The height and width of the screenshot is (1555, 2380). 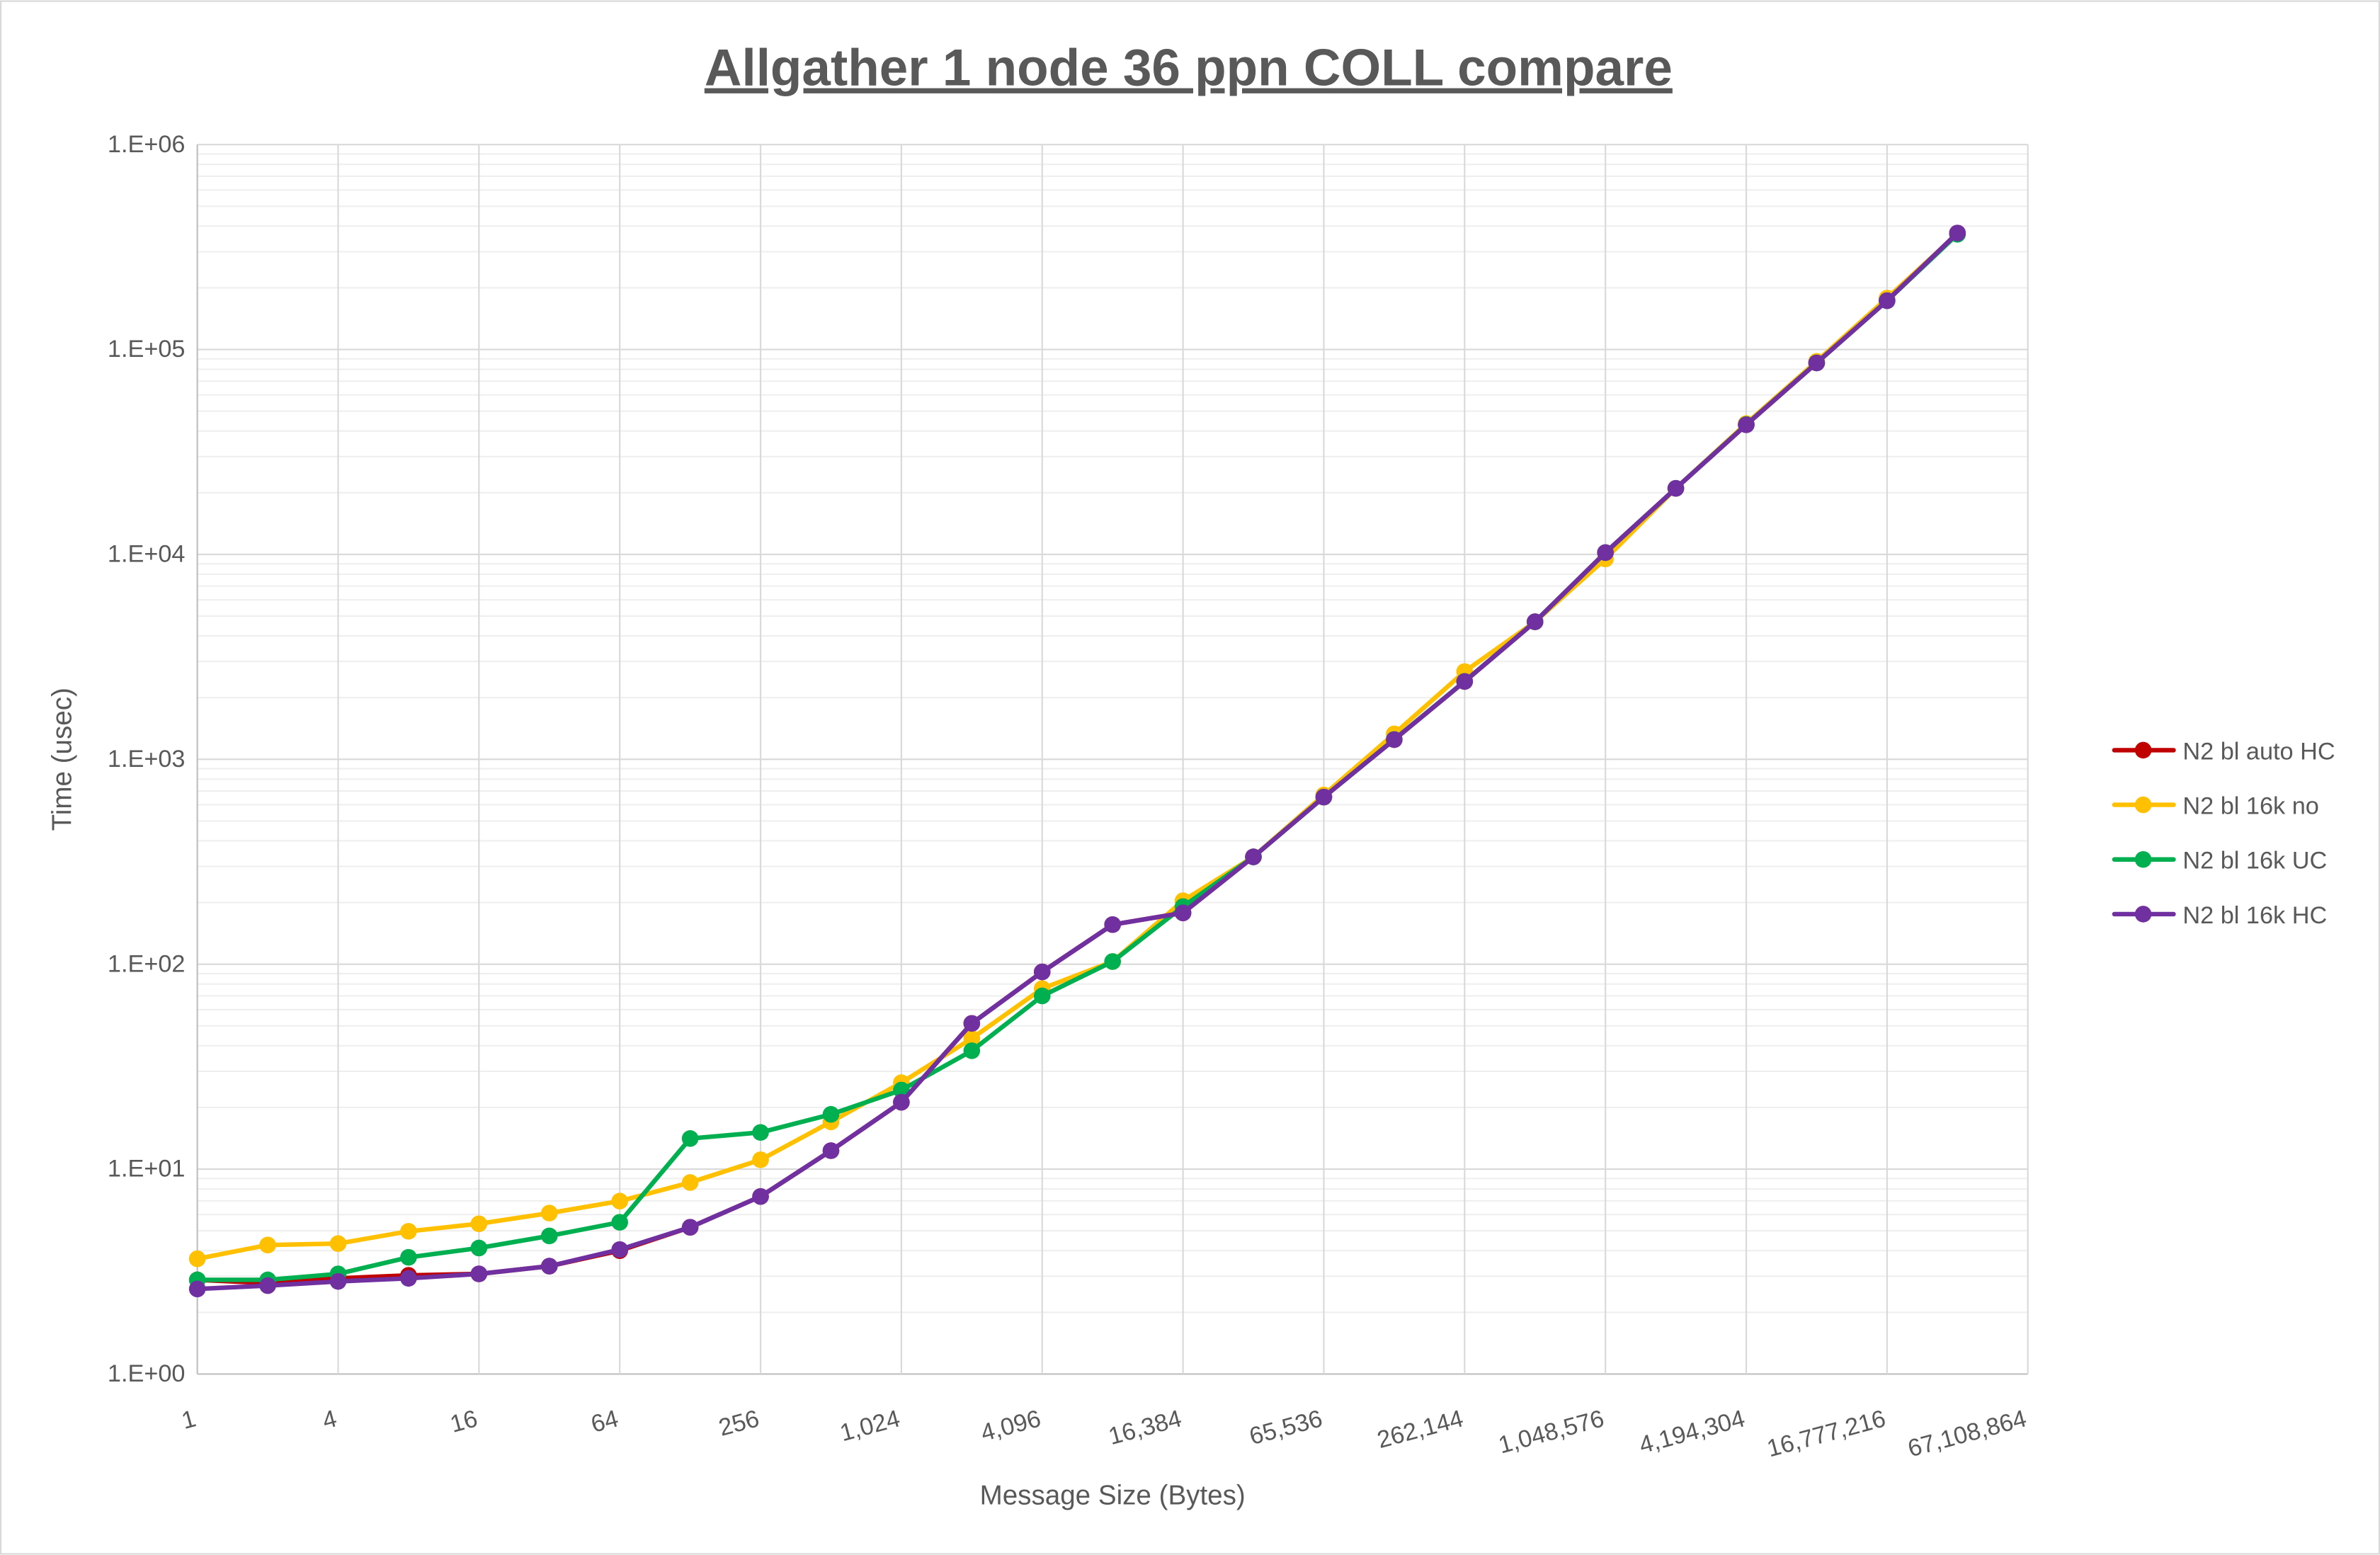 What do you see at coordinates (147, 1373) in the screenshot?
I see `y-tick-label: 1.E+00` at bounding box center [147, 1373].